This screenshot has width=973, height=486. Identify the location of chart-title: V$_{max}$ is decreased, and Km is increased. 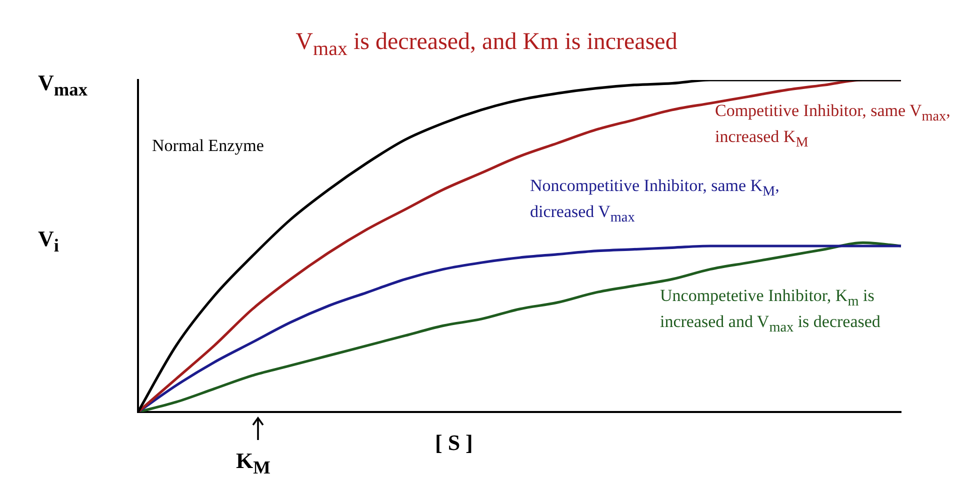
(486, 44).